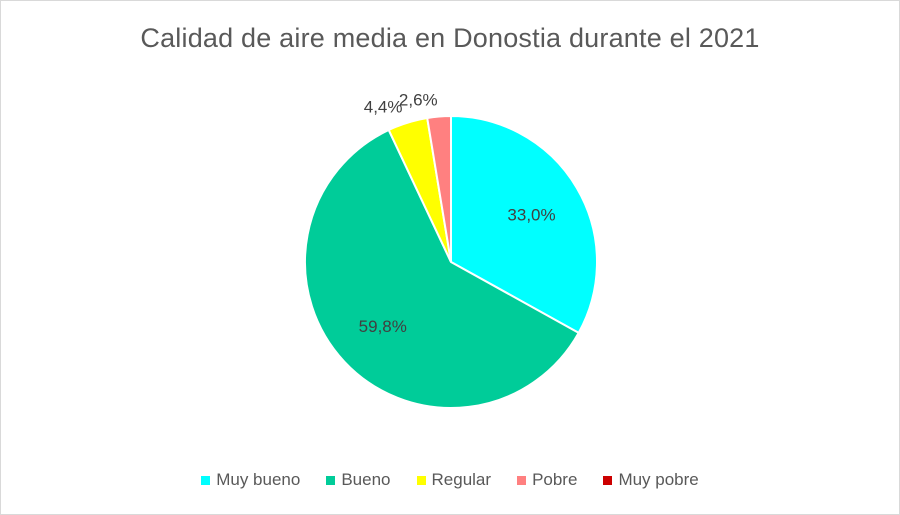 This screenshot has height=515, width=900. What do you see at coordinates (461, 479) in the screenshot?
I see `legend-label-regular: Regular` at bounding box center [461, 479].